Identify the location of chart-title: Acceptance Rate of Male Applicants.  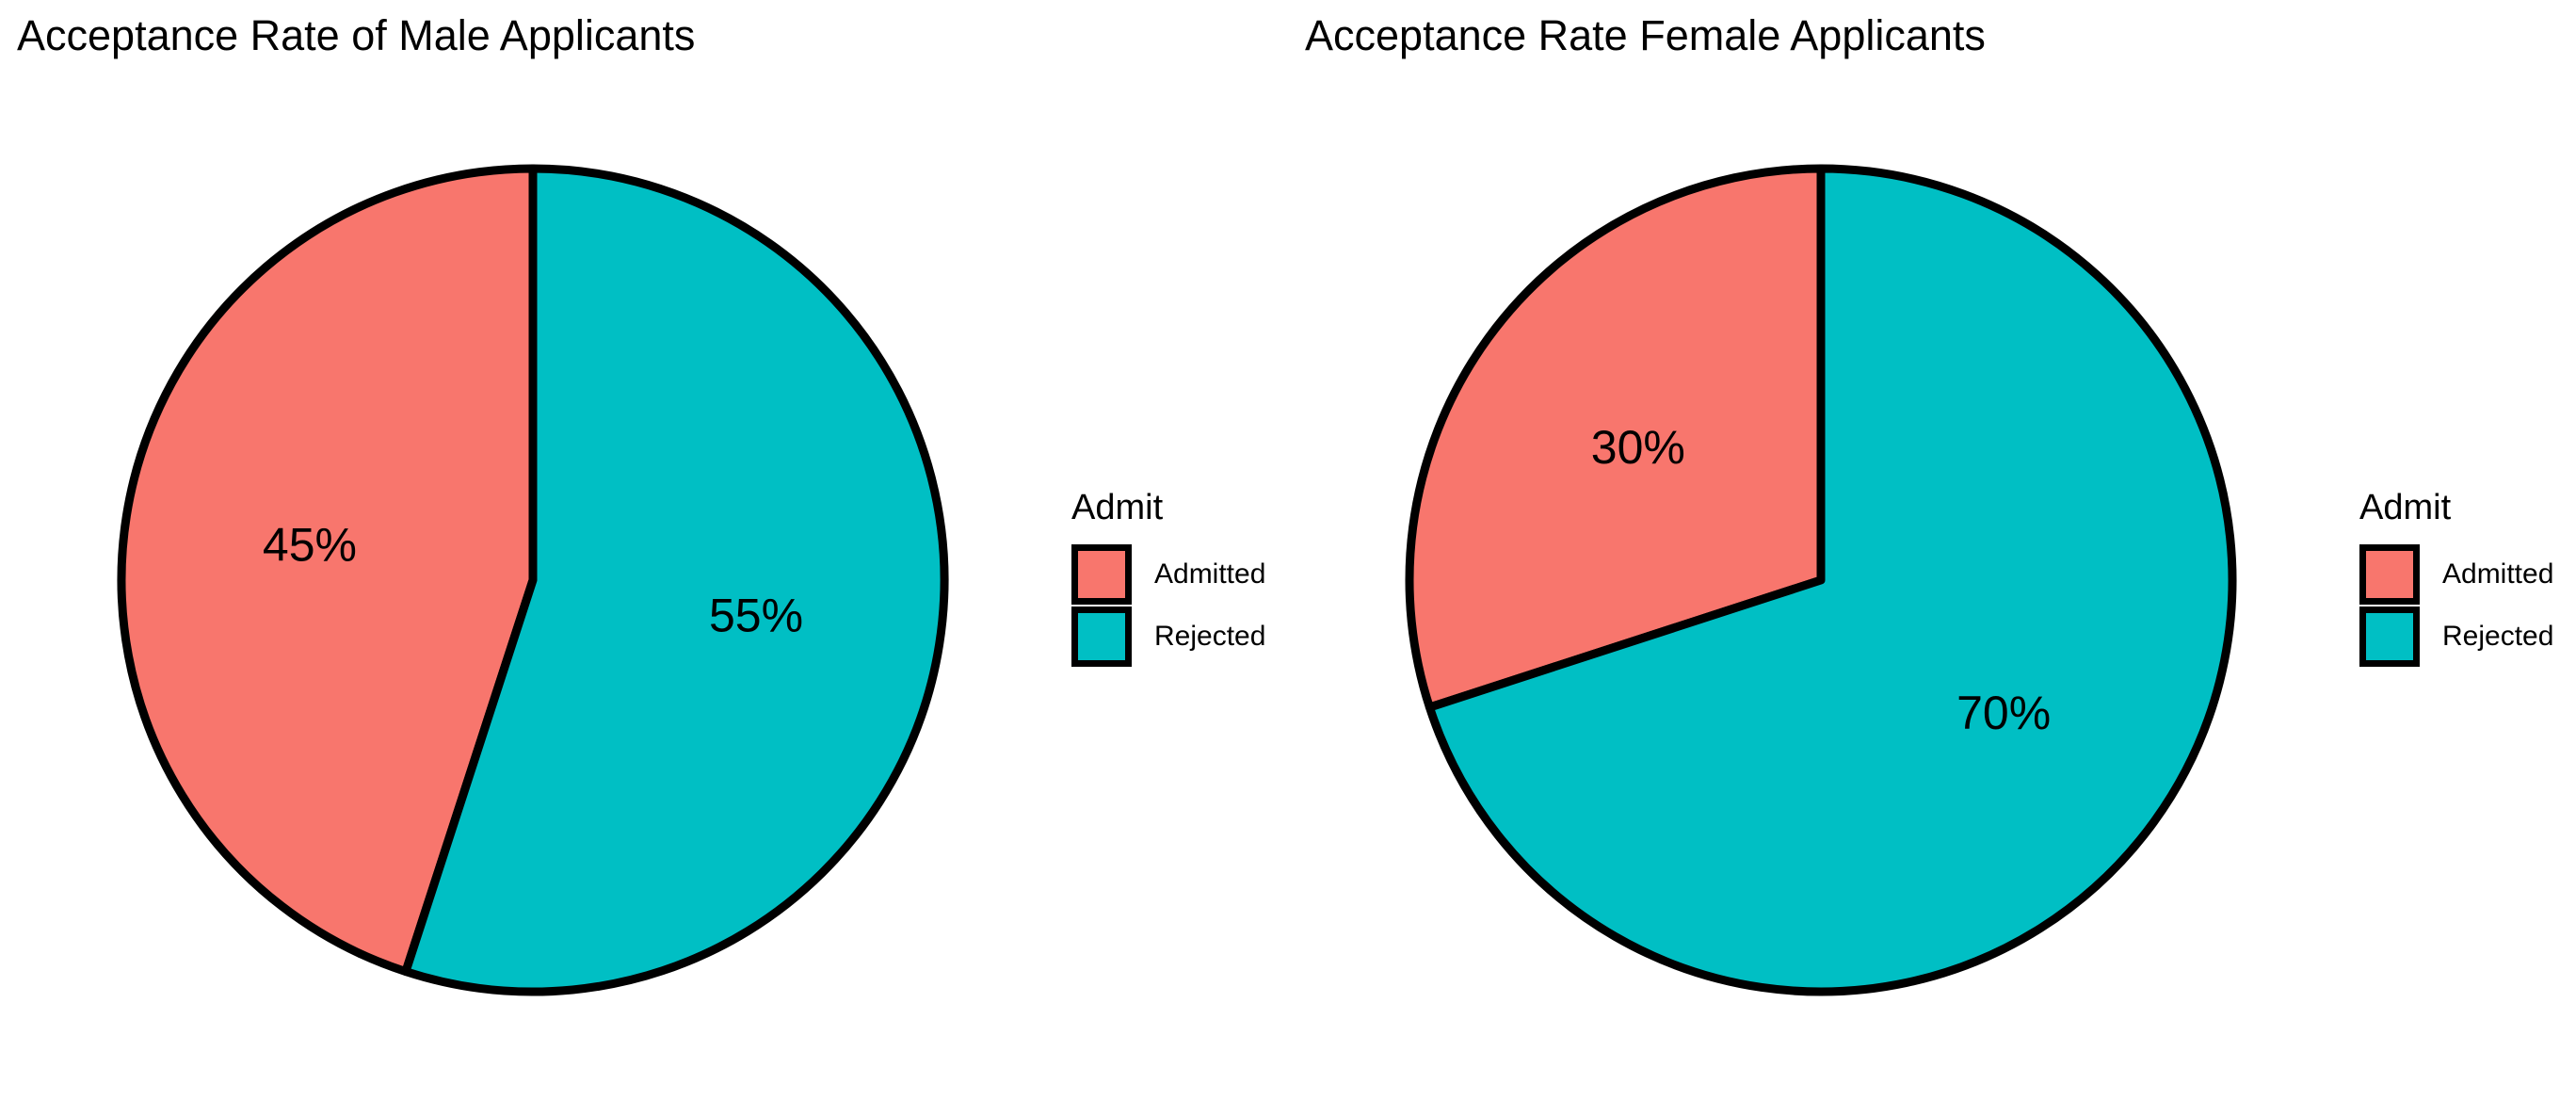
(356, 35).